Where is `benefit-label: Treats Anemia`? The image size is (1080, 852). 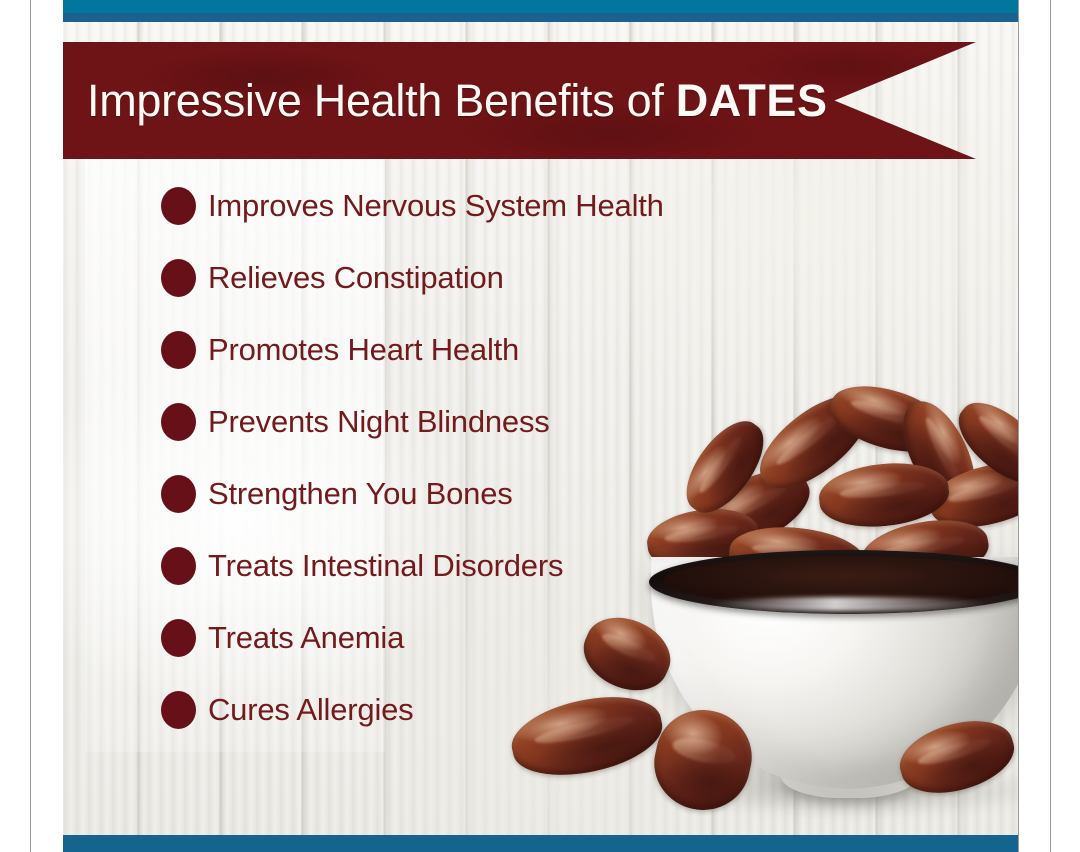 benefit-label: Treats Anemia is located at coordinates (306, 637).